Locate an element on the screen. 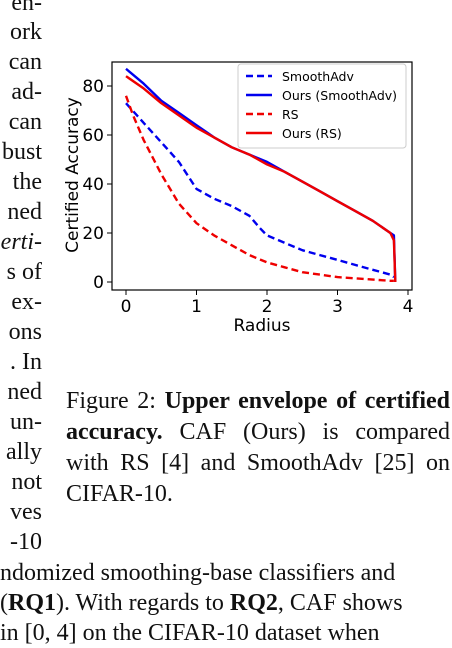 The height and width of the screenshot is (648, 452). body-text: ( is located at coordinates (4, 603).